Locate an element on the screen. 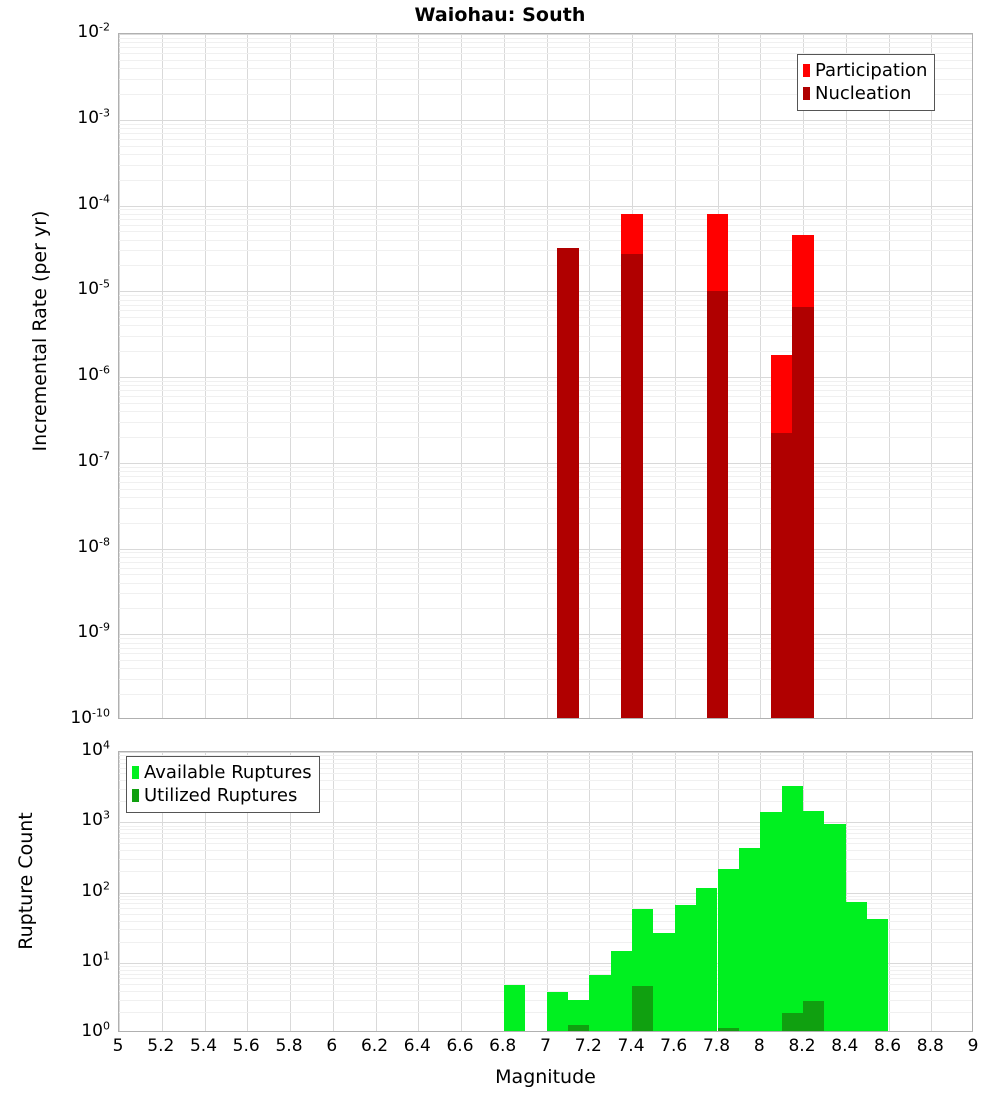  x-axis-tick-label: 6.8 is located at coordinates (503, 1046).